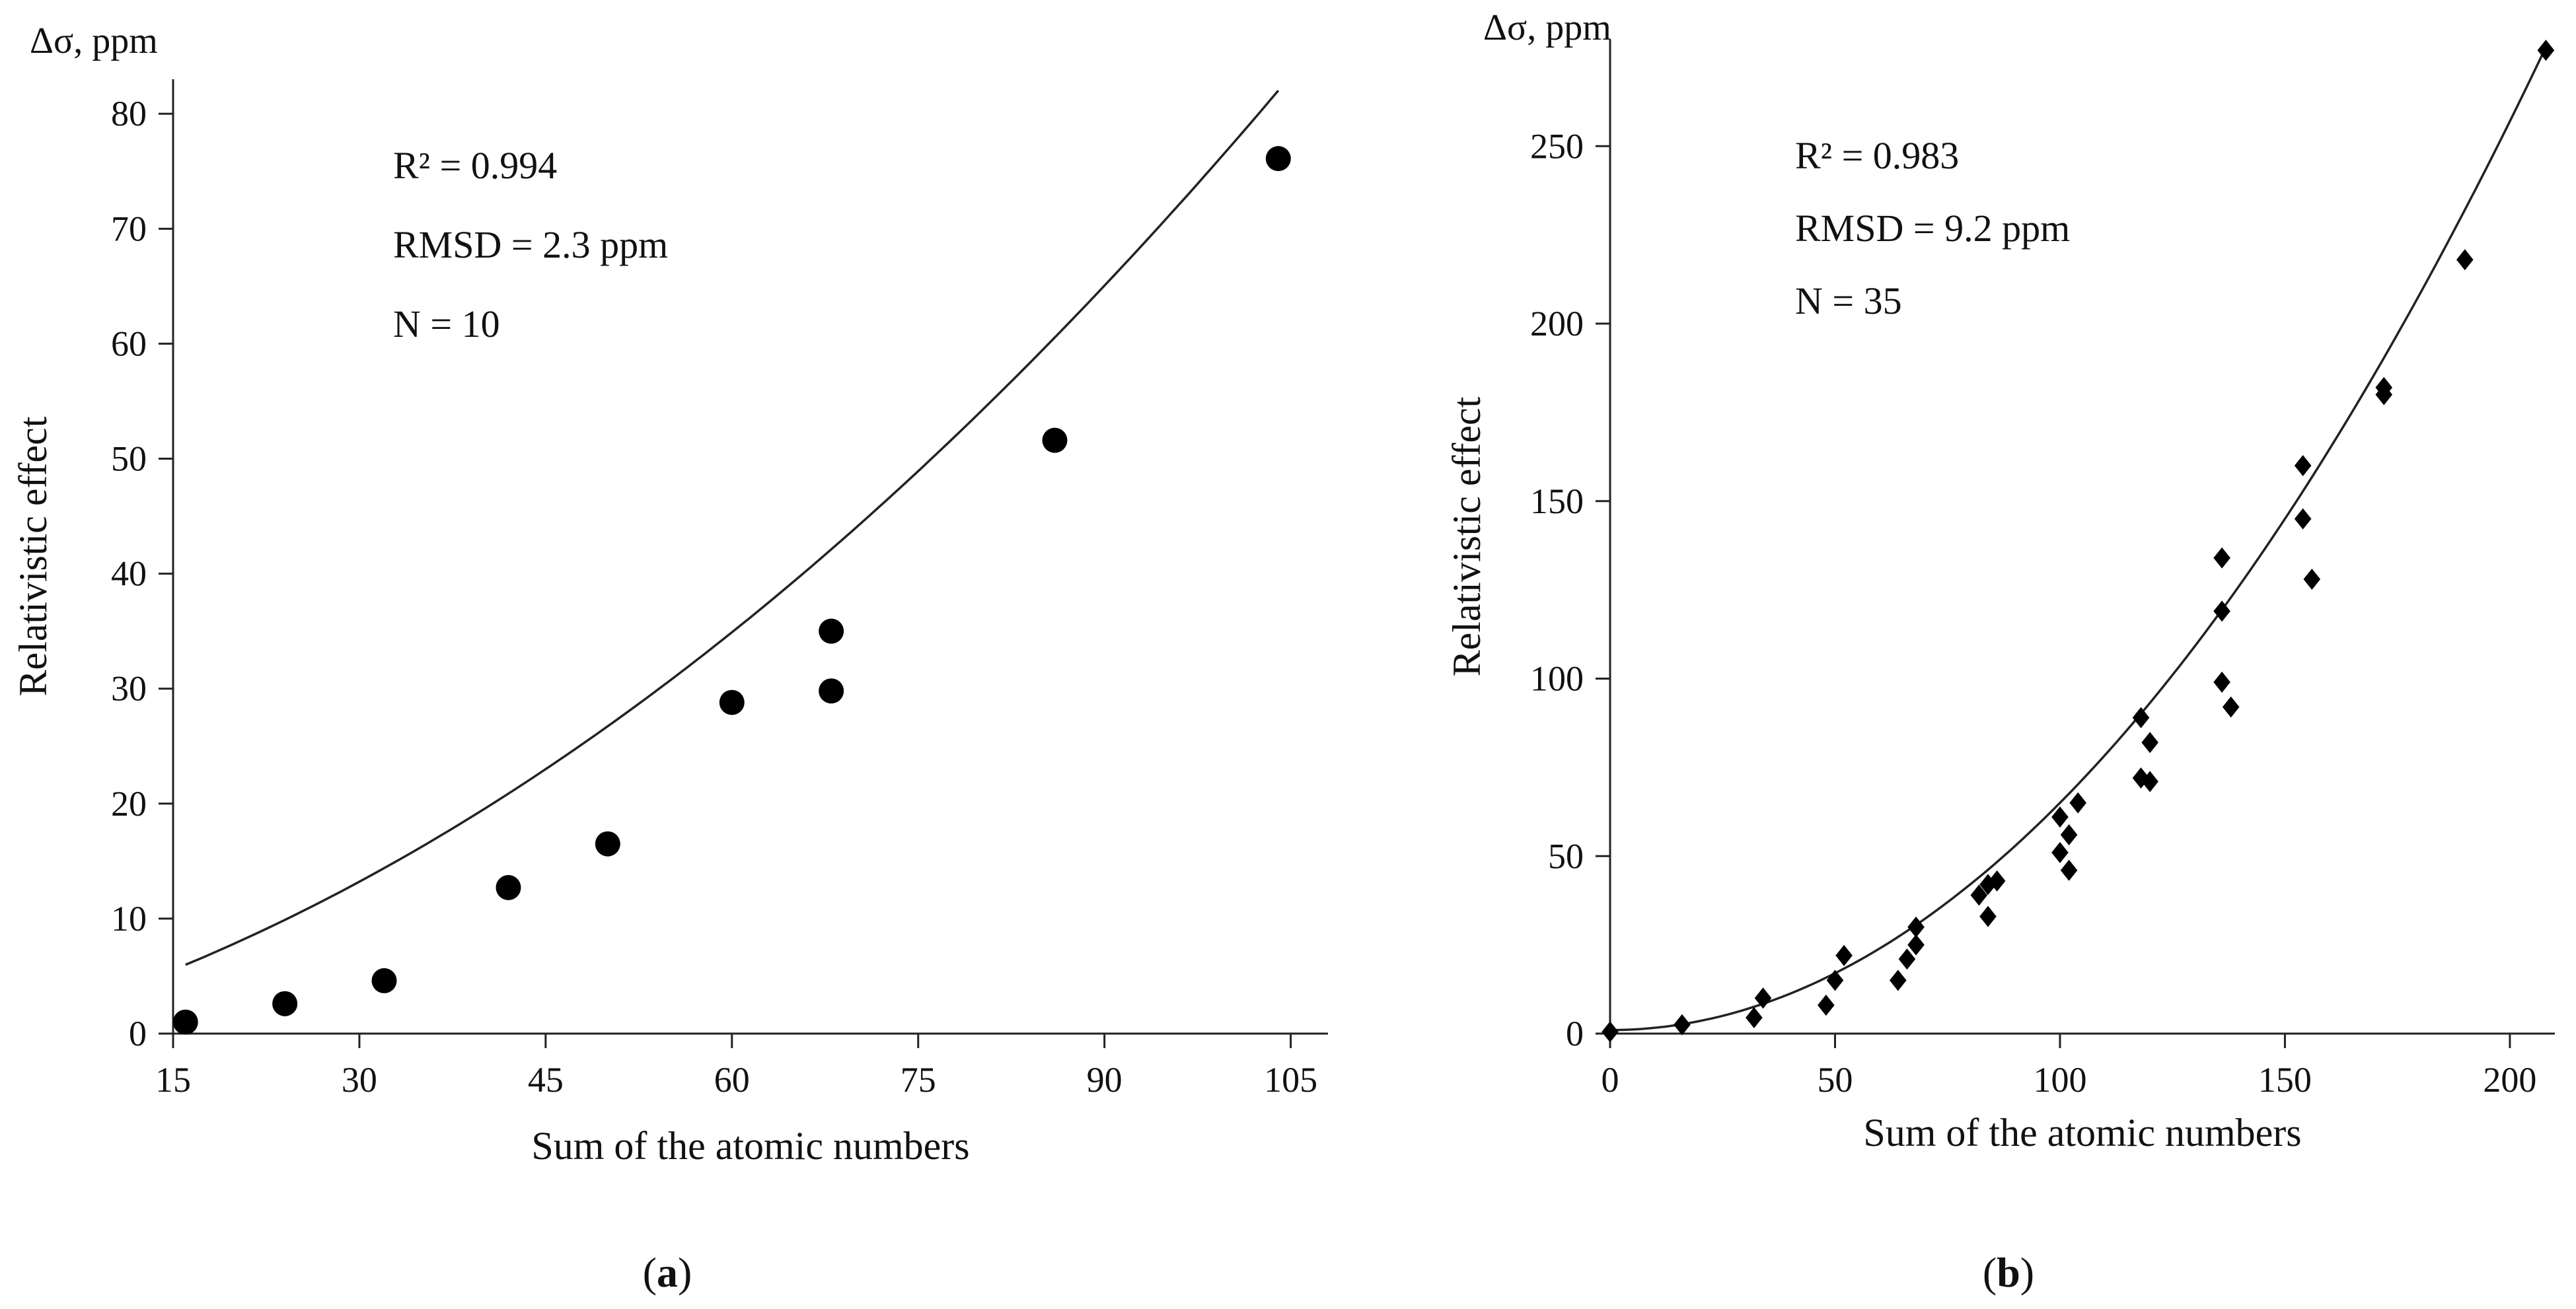  Describe the element at coordinates (1557, 146) in the screenshot. I see `y-tick-label: 250` at that location.